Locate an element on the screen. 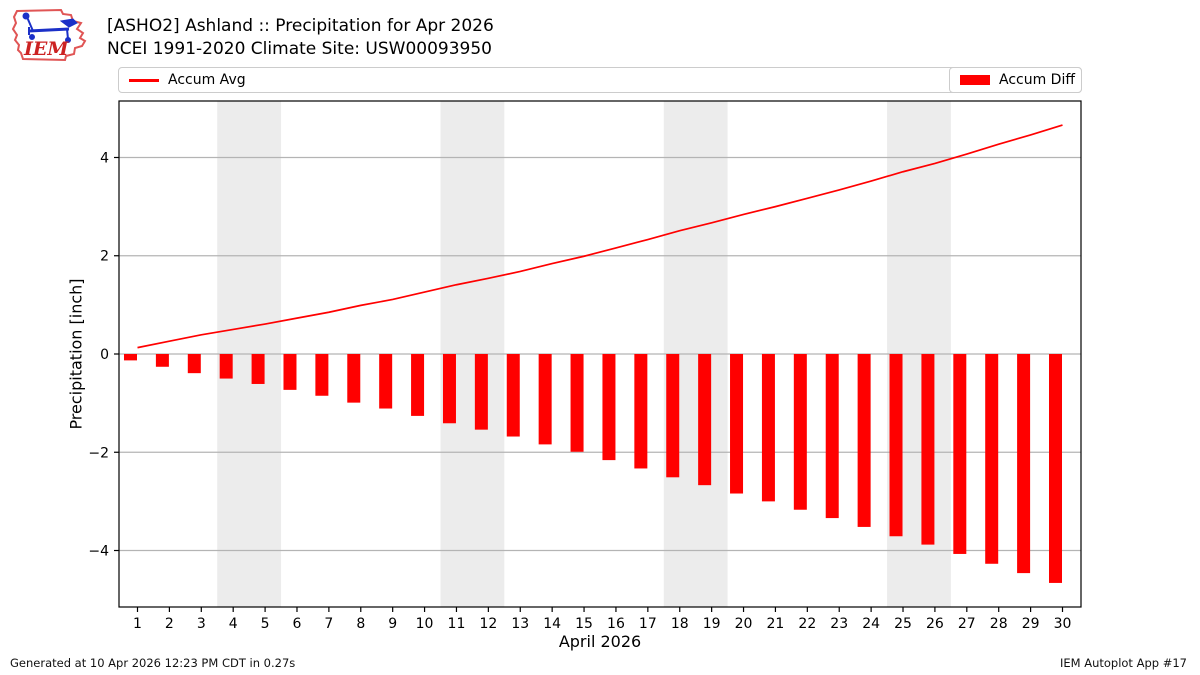 The width and height of the screenshot is (1200, 675). x-tick-label: 13 is located at coordinates (520, 624).